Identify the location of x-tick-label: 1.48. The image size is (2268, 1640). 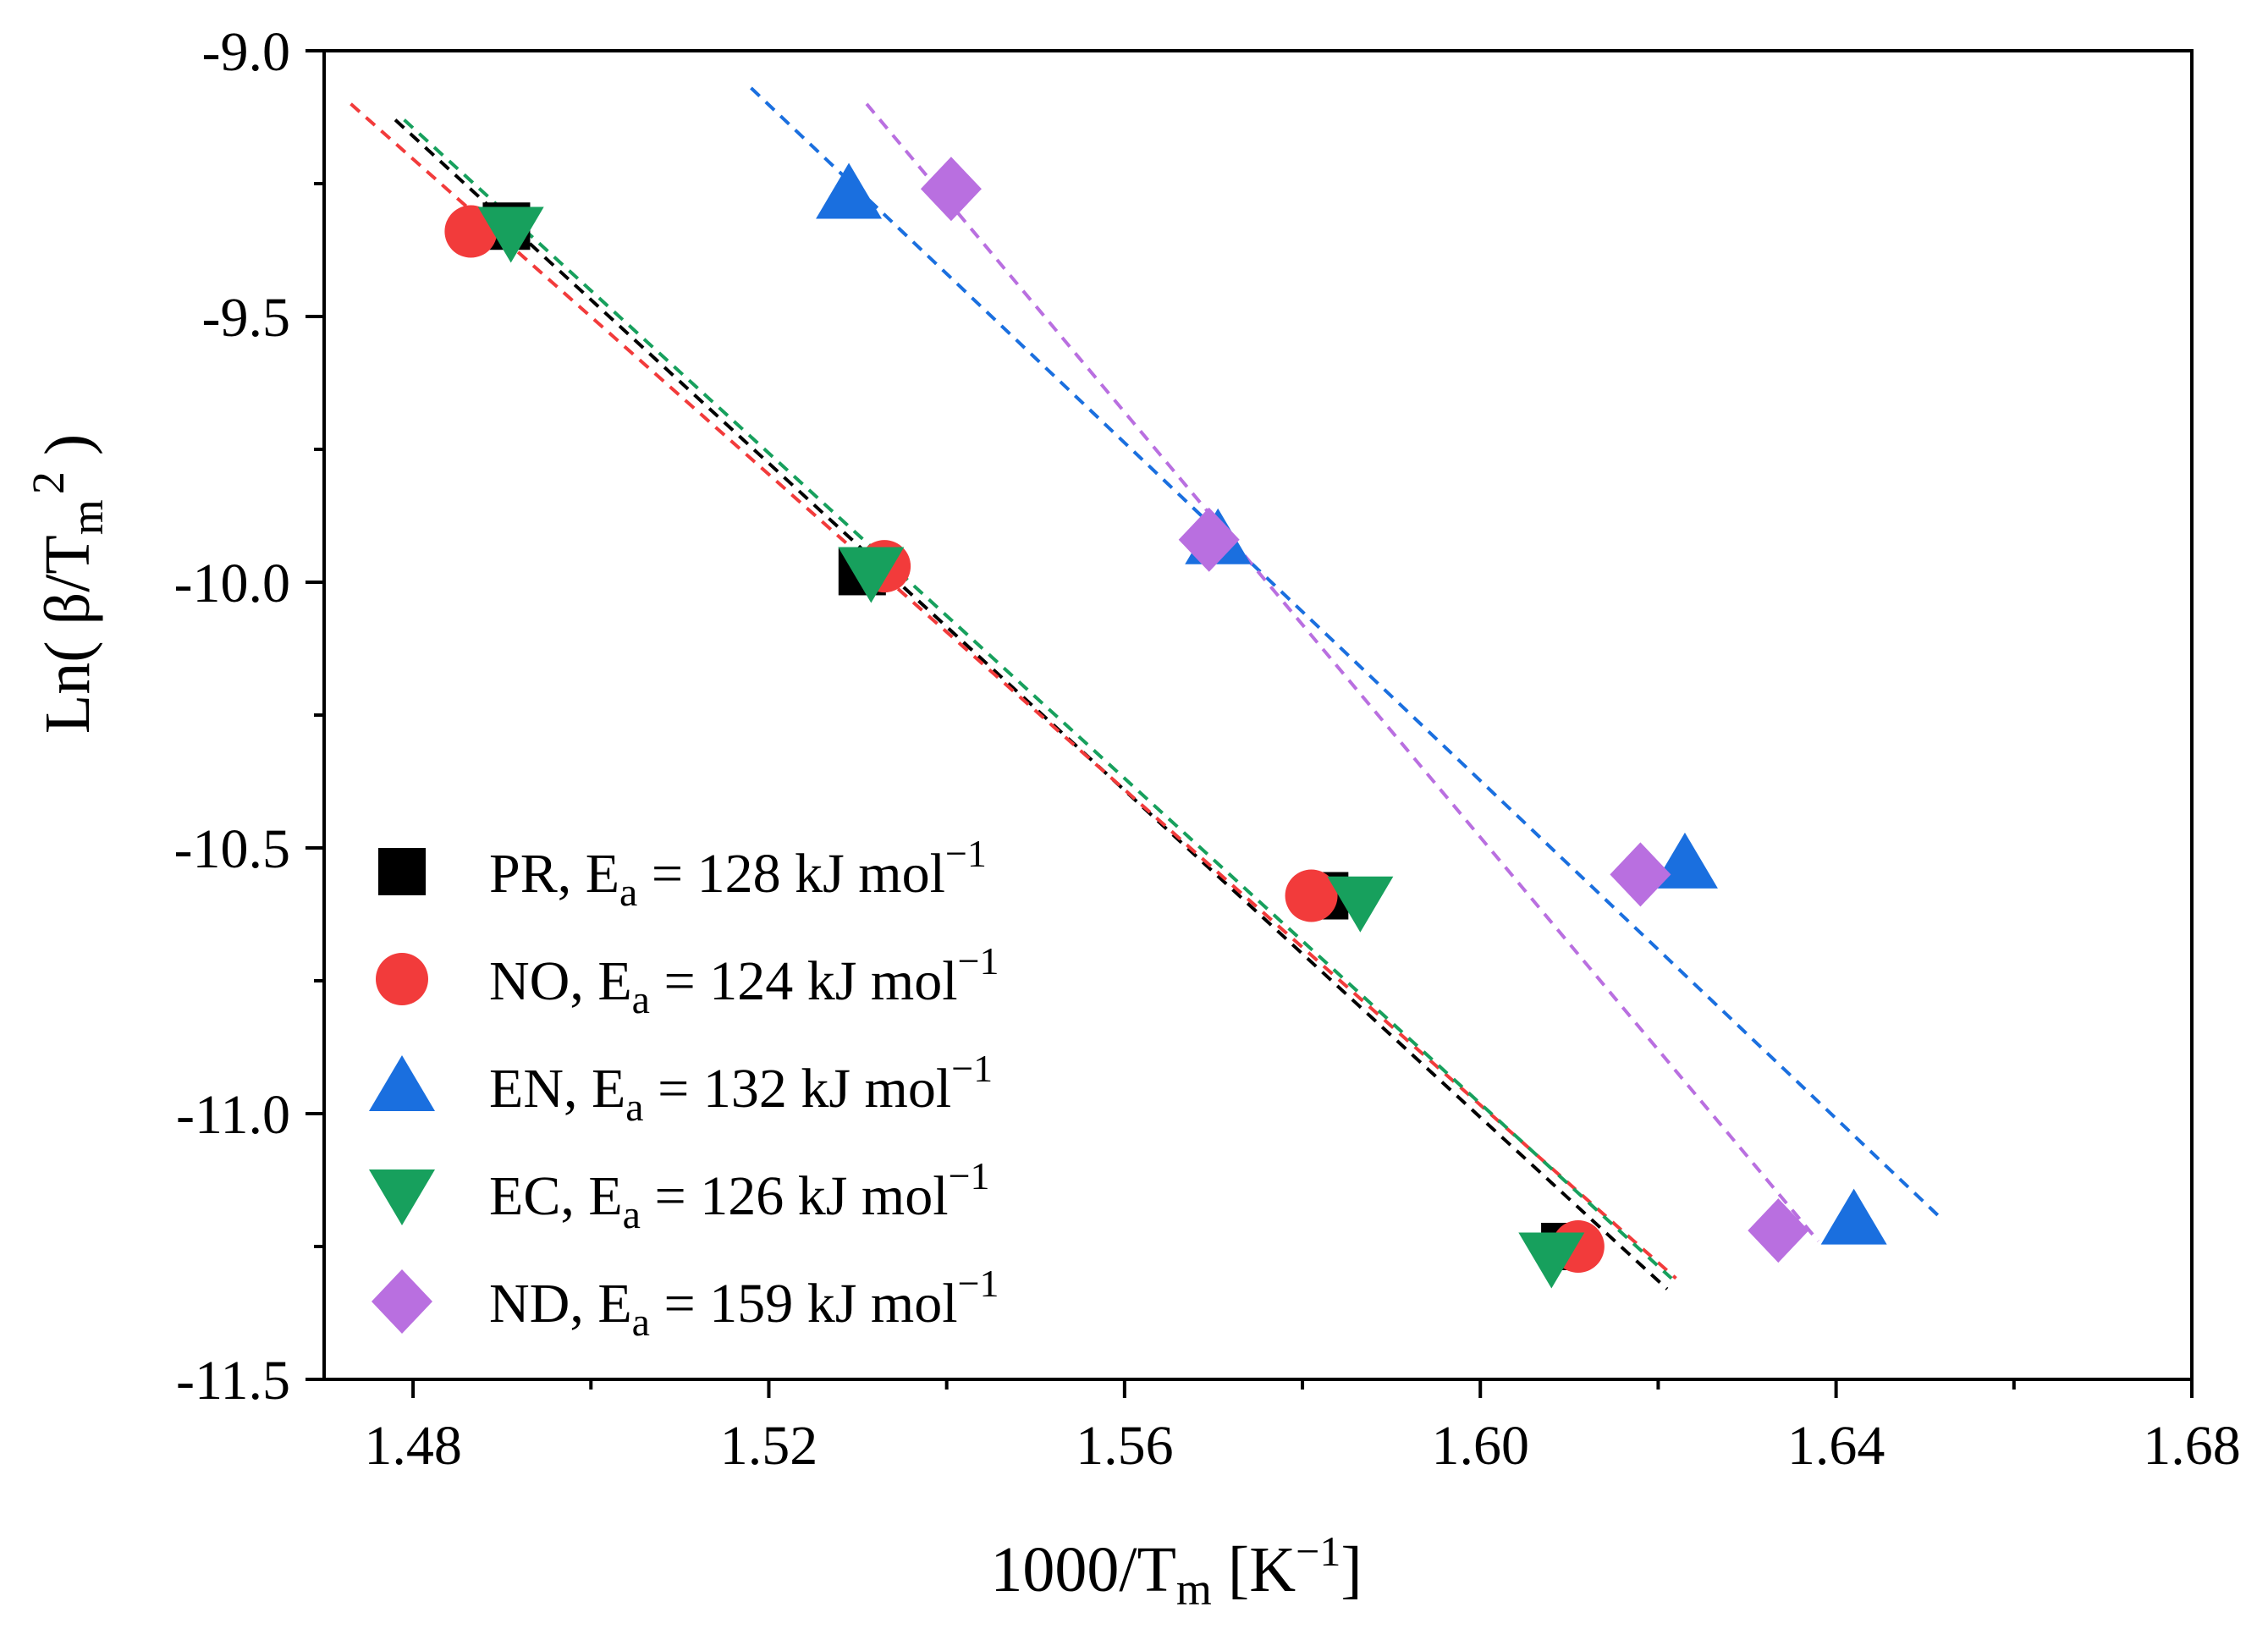
(413, 1446).